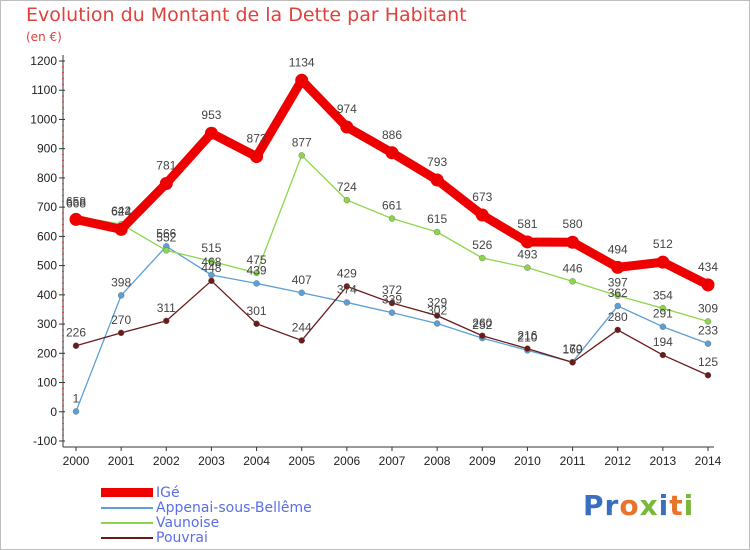 This screenshot has width=750, height=550. I want to click on data-label: 673, so click(482, 197).